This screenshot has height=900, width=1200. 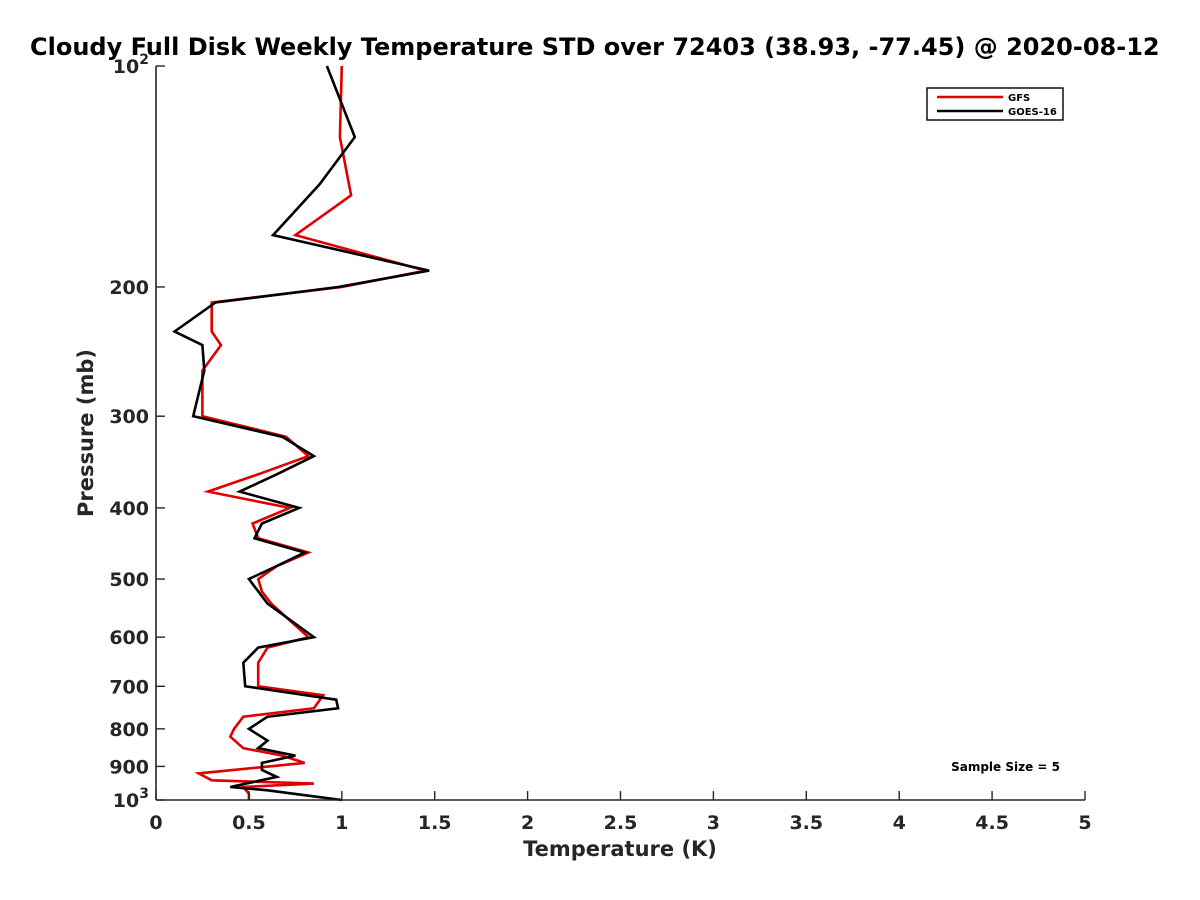 I want to click on x-axis-label: Temperature (K), so click(x=620, y=849).